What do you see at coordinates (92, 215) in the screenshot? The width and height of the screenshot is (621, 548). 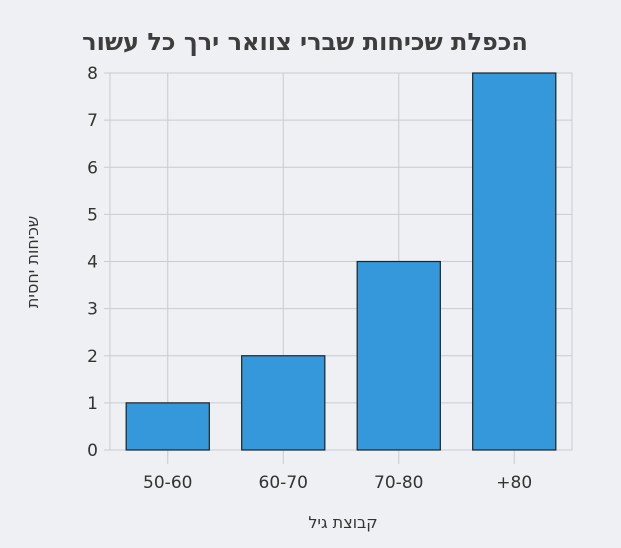 I see `y-tick-label: 5` at bounding box center [92, 215].